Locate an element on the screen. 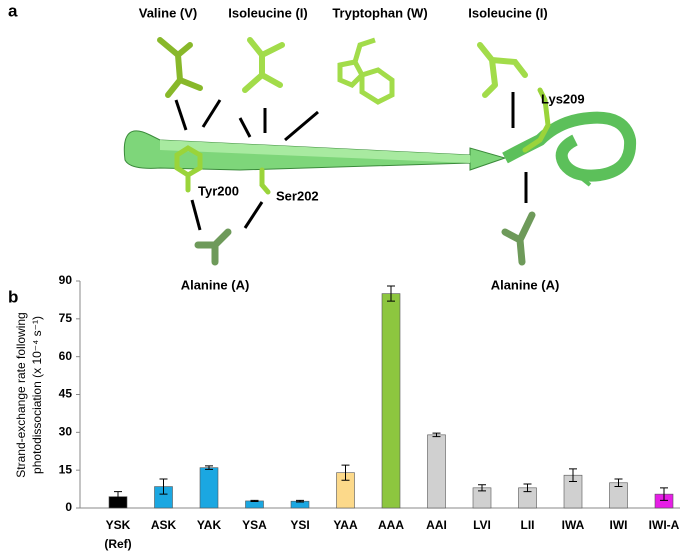  x-tick-label: YSK is located at coordinates (118, 525).